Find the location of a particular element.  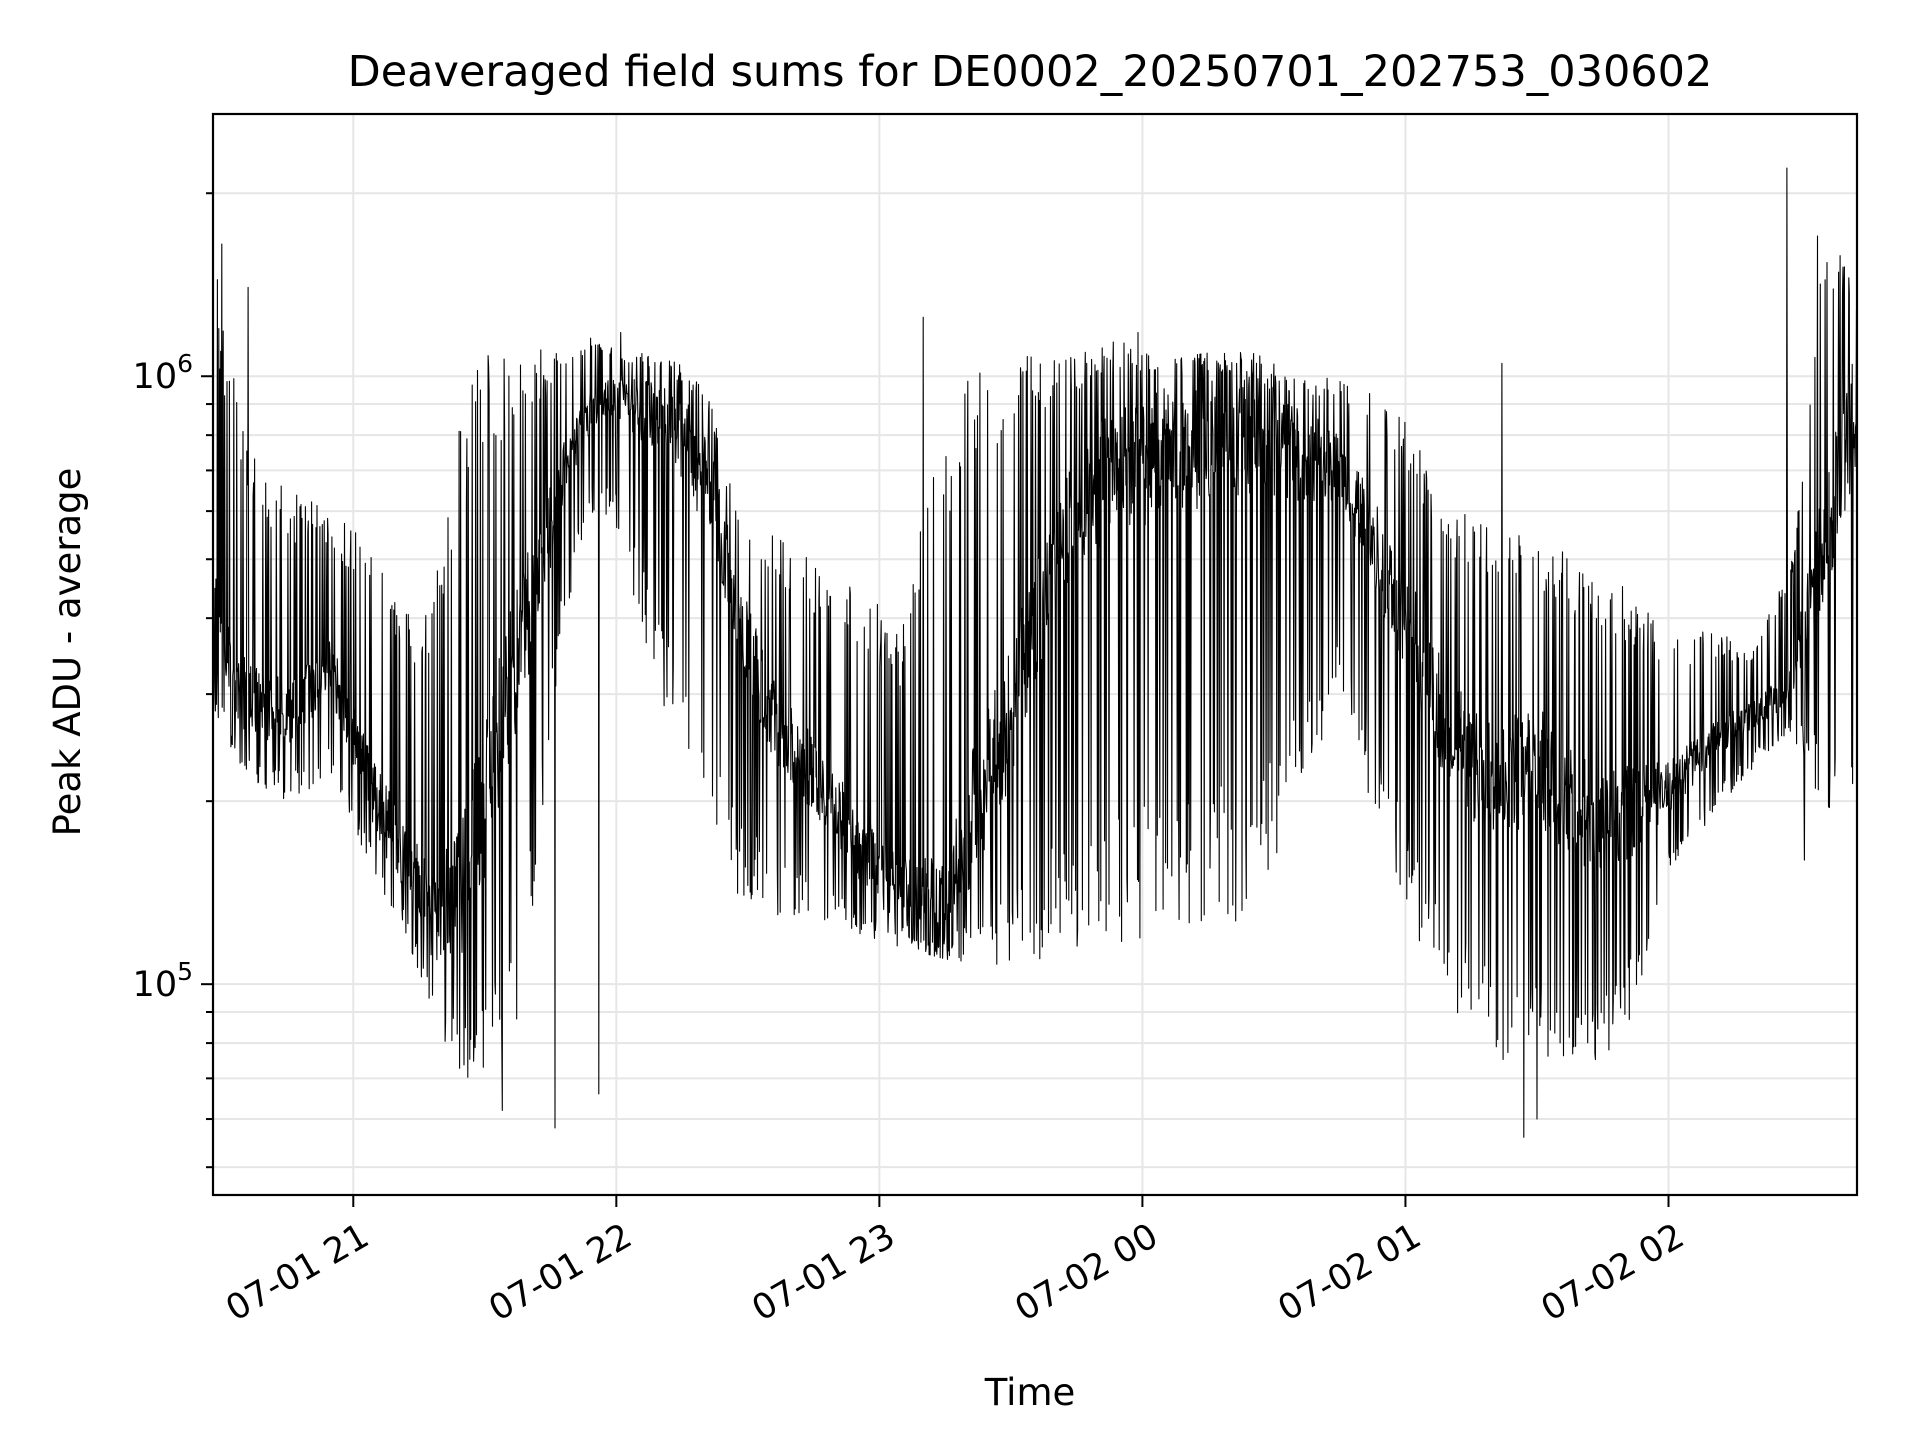

x-tick-label: 07-02 00 is located at coordinates (1087, 1272).